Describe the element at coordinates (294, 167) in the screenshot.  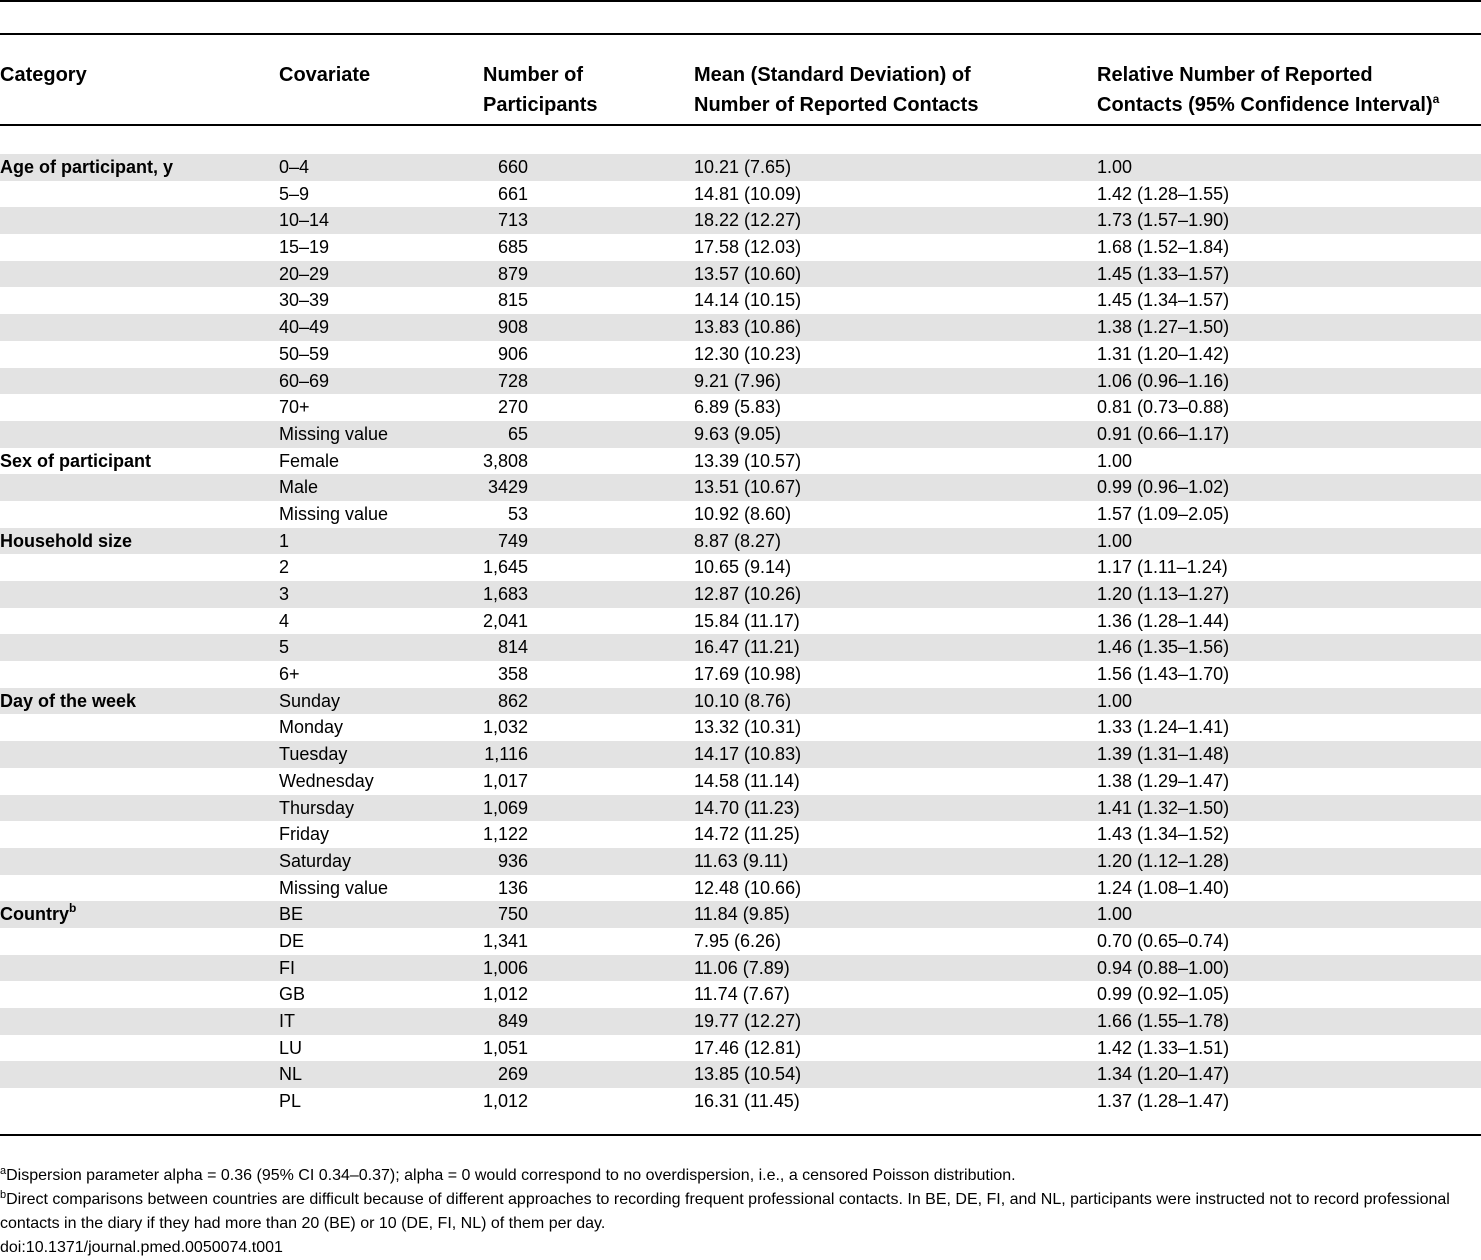
I see `row-covariate: 0–4` at that location.